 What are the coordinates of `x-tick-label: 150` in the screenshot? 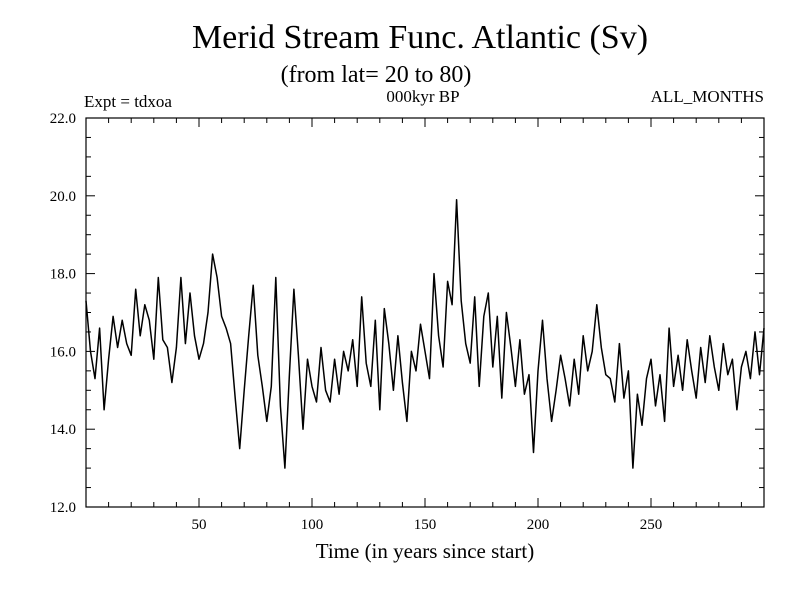 It's located at (425, 525).